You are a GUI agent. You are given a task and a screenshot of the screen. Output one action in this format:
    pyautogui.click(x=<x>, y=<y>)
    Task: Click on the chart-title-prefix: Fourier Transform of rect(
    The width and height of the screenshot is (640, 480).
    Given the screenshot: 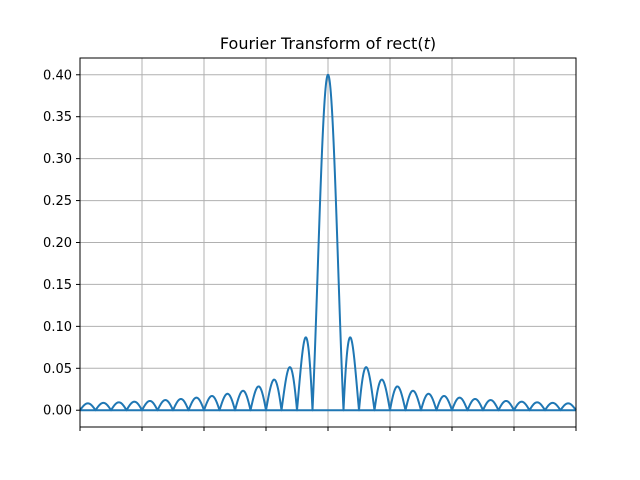 What is the action you would take?
    pyautogui.click(x=322, y=43)
    